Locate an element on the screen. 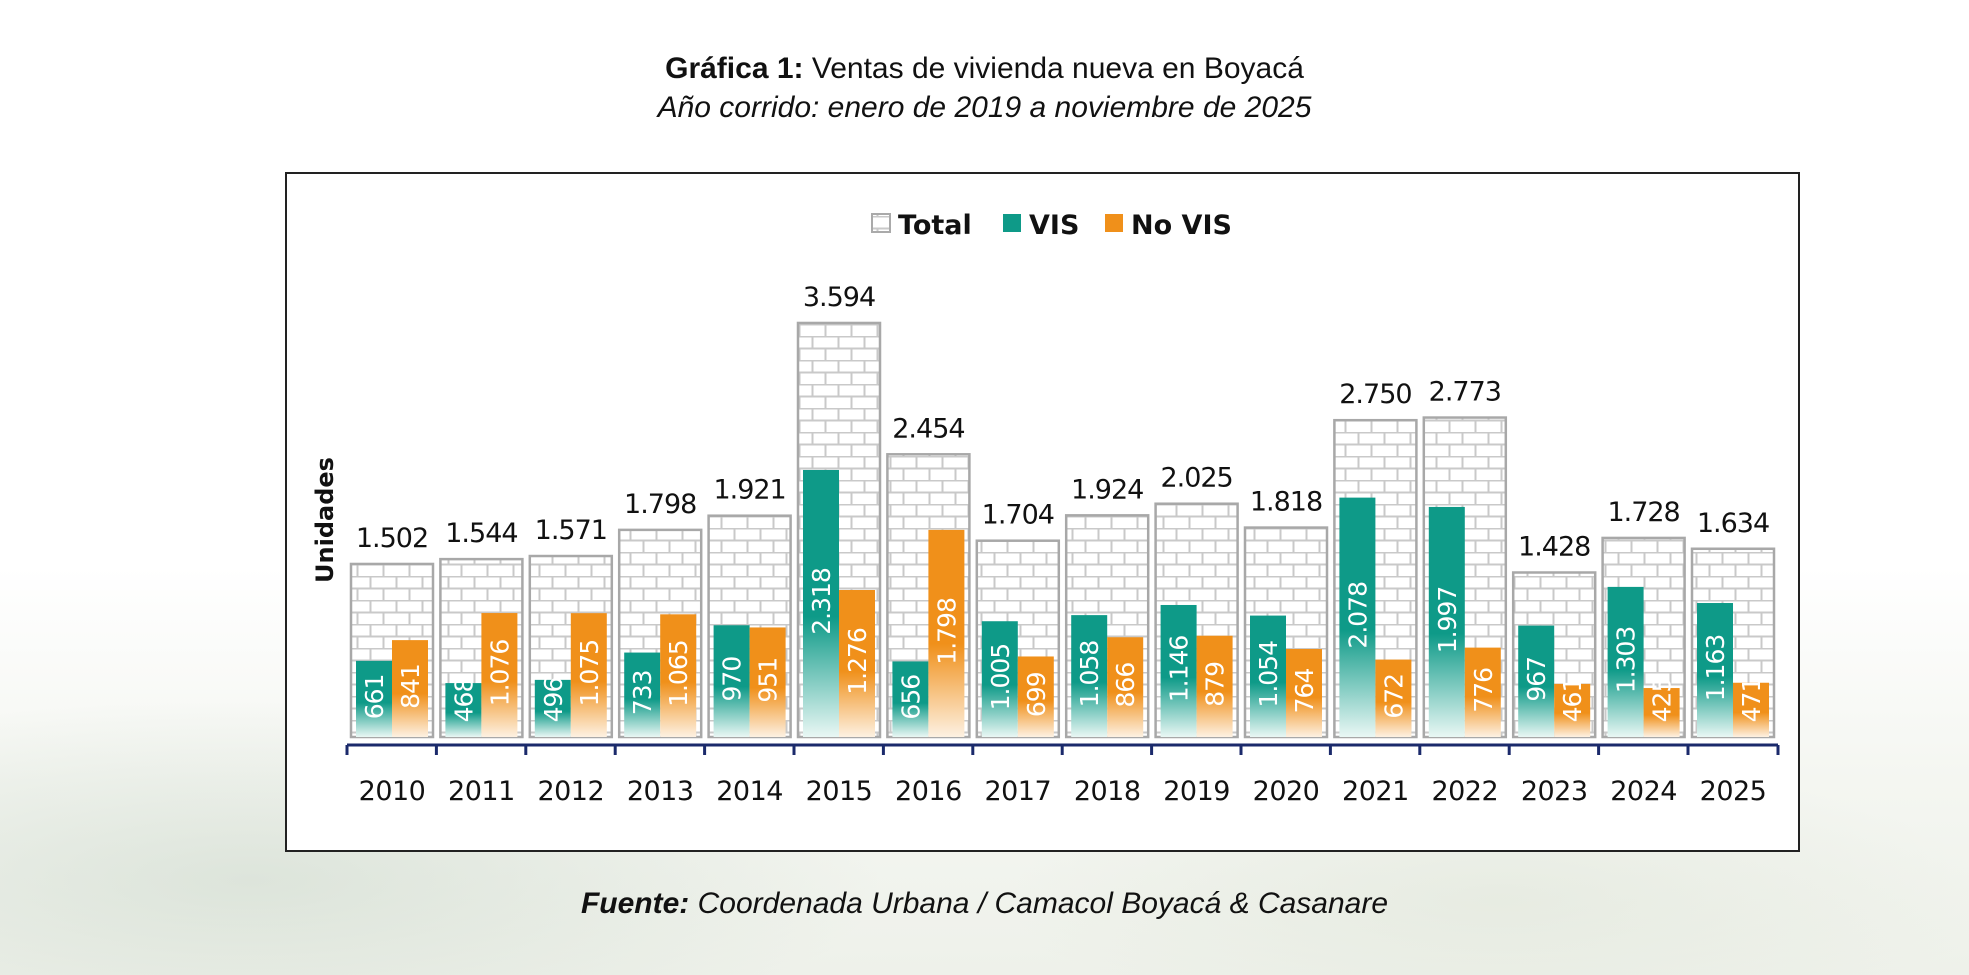 Image resolution: width=1969 pixels, height=975 pixels. x-tick-label: 2015 is located at coordinates (839, 791).